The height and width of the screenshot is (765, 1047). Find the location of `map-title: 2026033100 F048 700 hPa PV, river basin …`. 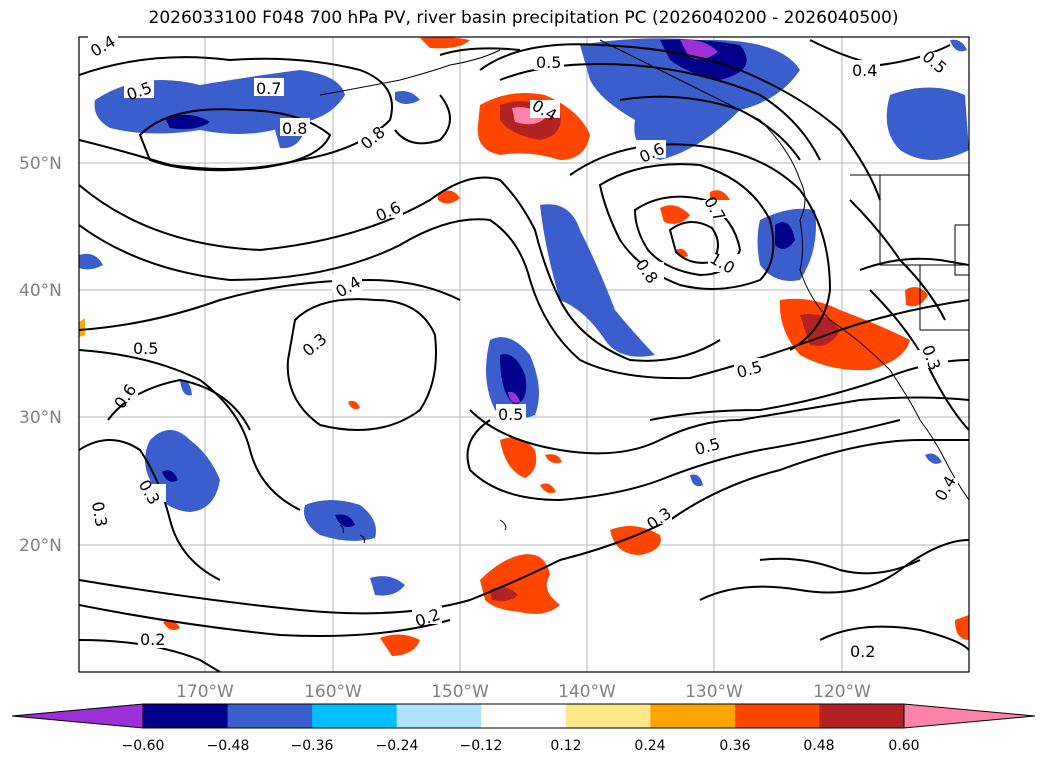

map-title: 2026033100 F048 700 hPa PV, river basin … is located at coordinates (523, 18).